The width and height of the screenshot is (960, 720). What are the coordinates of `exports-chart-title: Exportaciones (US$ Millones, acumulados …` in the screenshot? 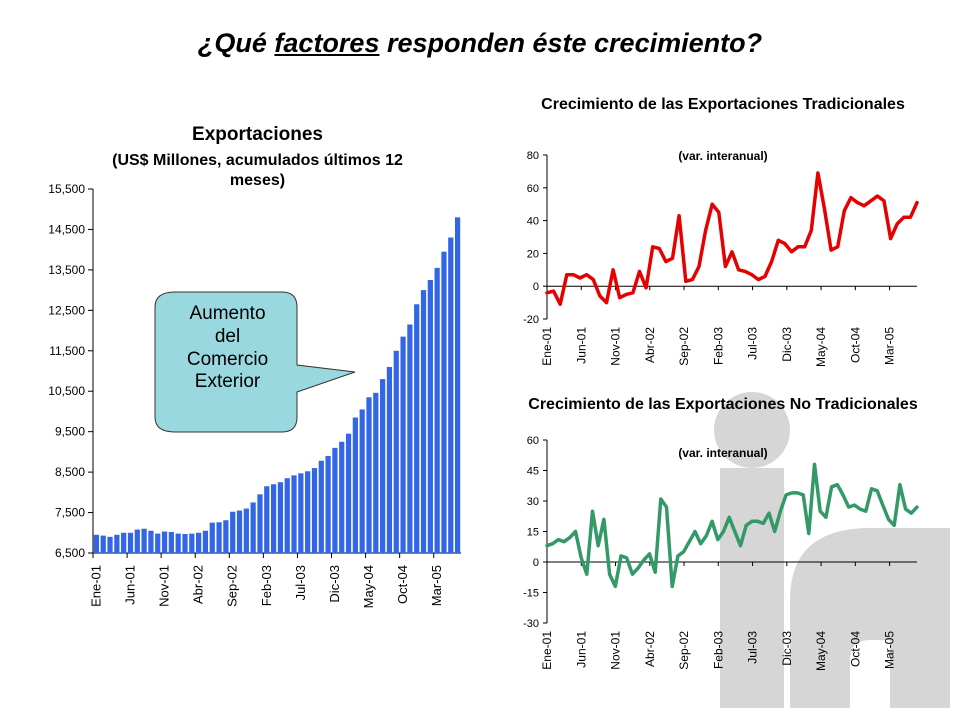 It's located at (257, 157).